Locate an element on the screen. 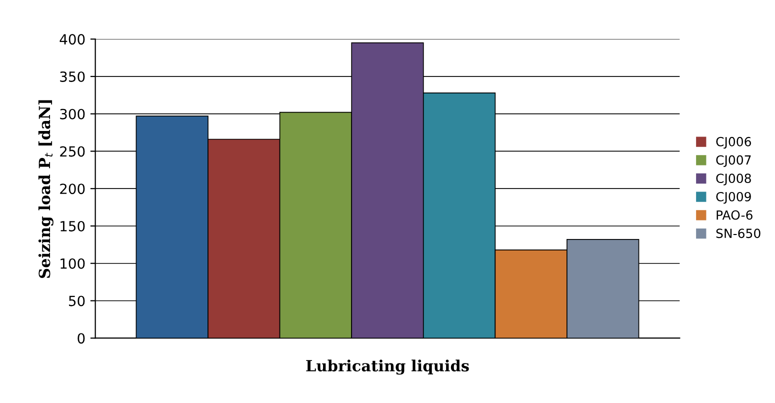 This screenshot has height=403, width=775. legend-label: PAO-6 is located at coordinates (734, 215).